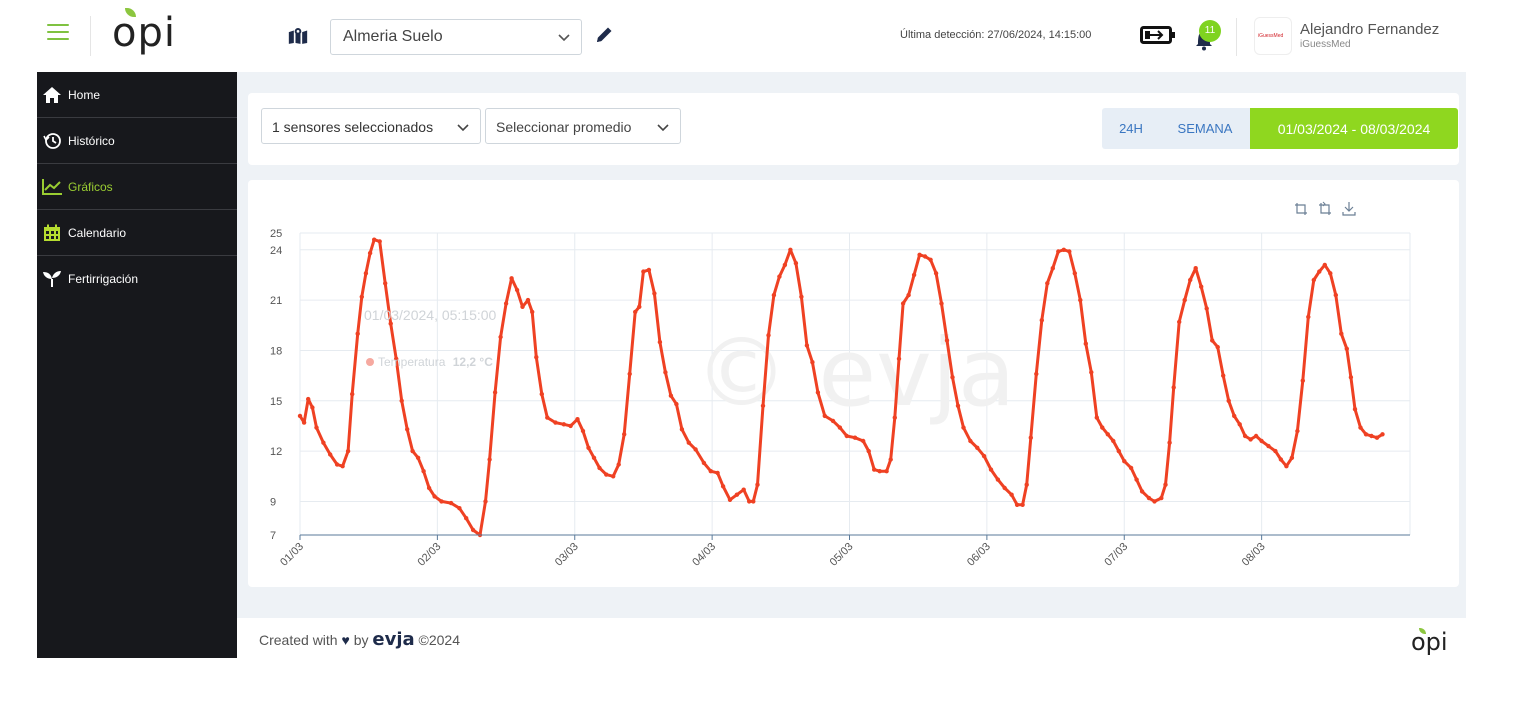  I want to click on avatar: iGuessMed, so click(1273, 36).